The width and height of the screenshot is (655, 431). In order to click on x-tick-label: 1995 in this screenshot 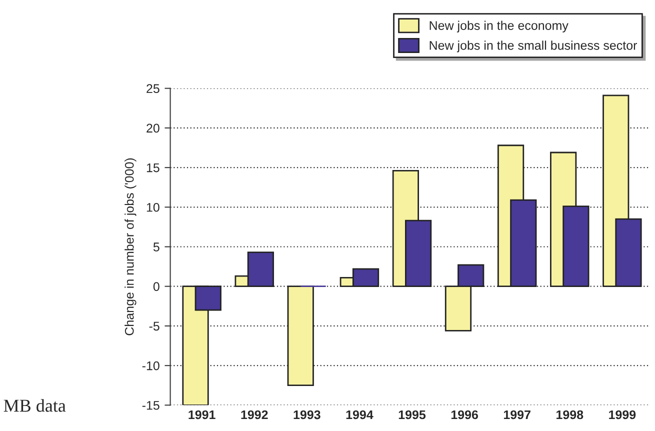, I will do `click(412, 415)`.